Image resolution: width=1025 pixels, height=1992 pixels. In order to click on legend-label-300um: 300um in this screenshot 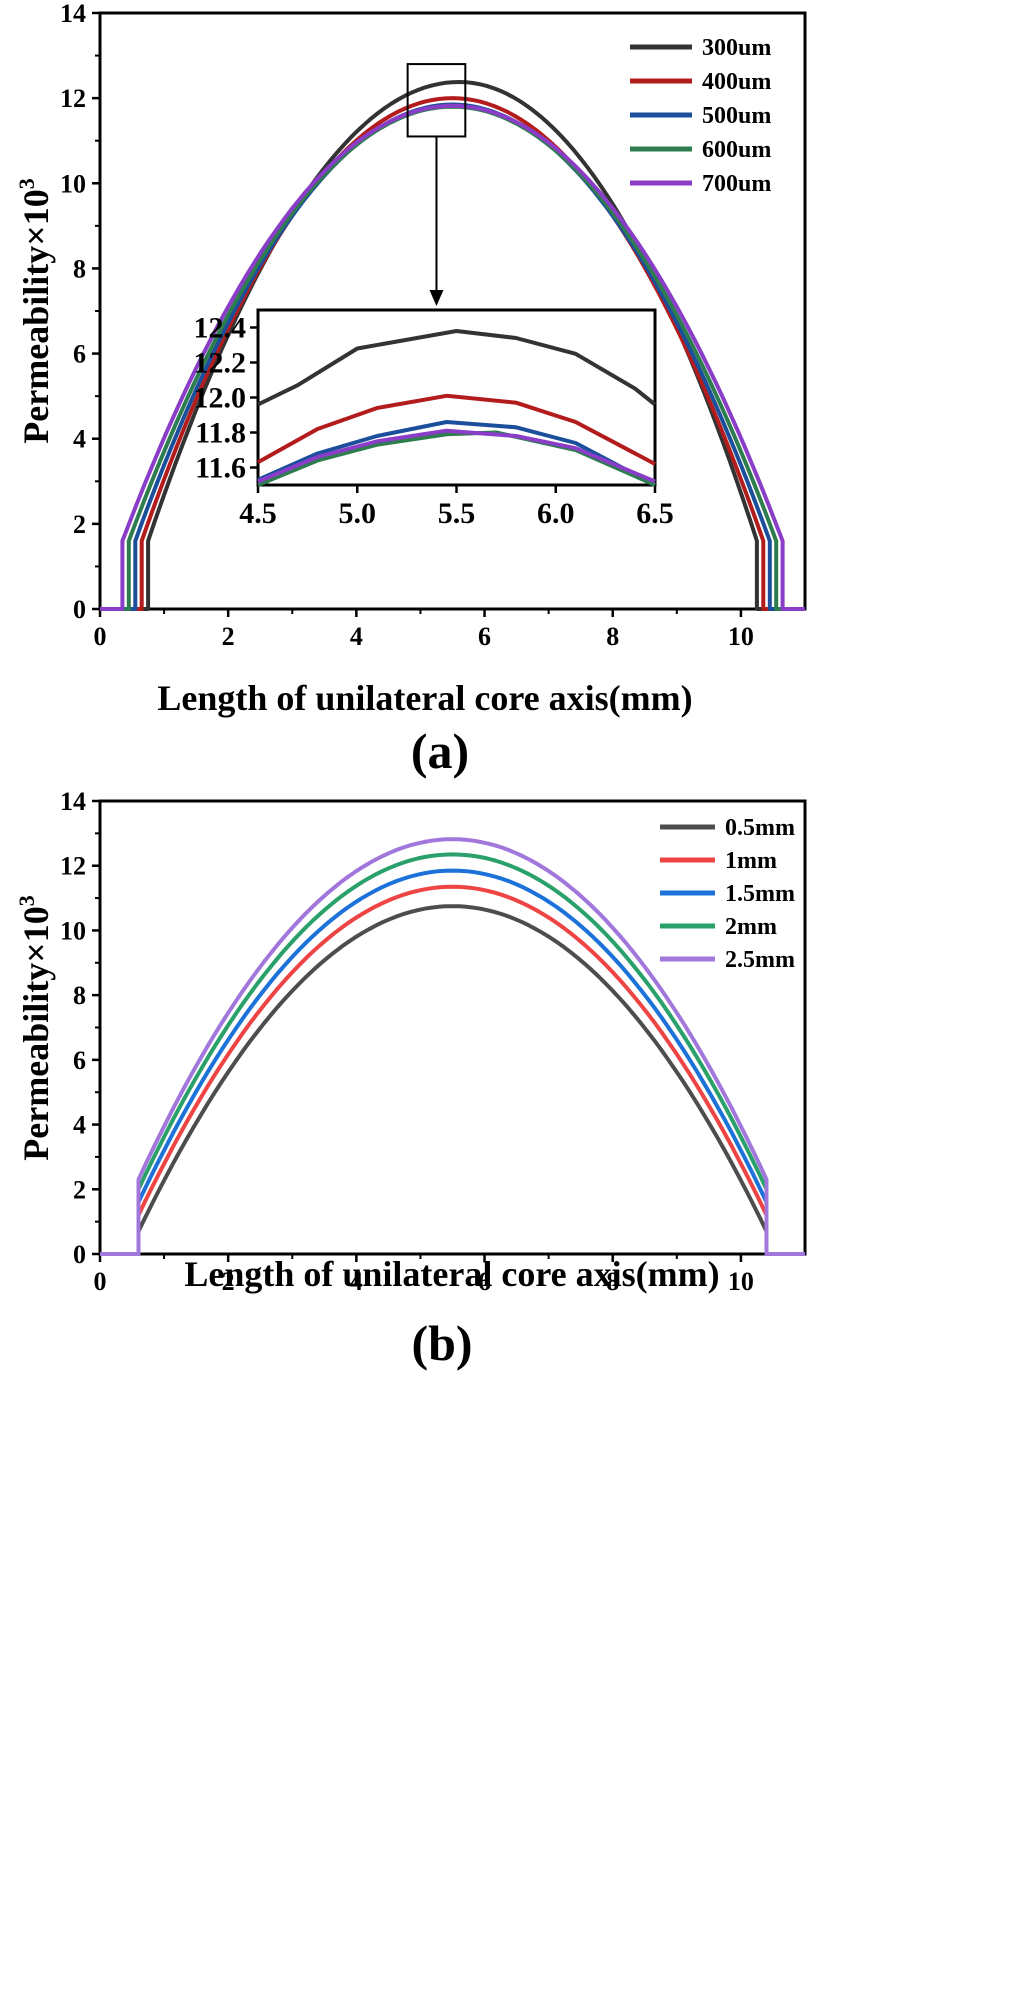, I will do `click(736, 48)`.